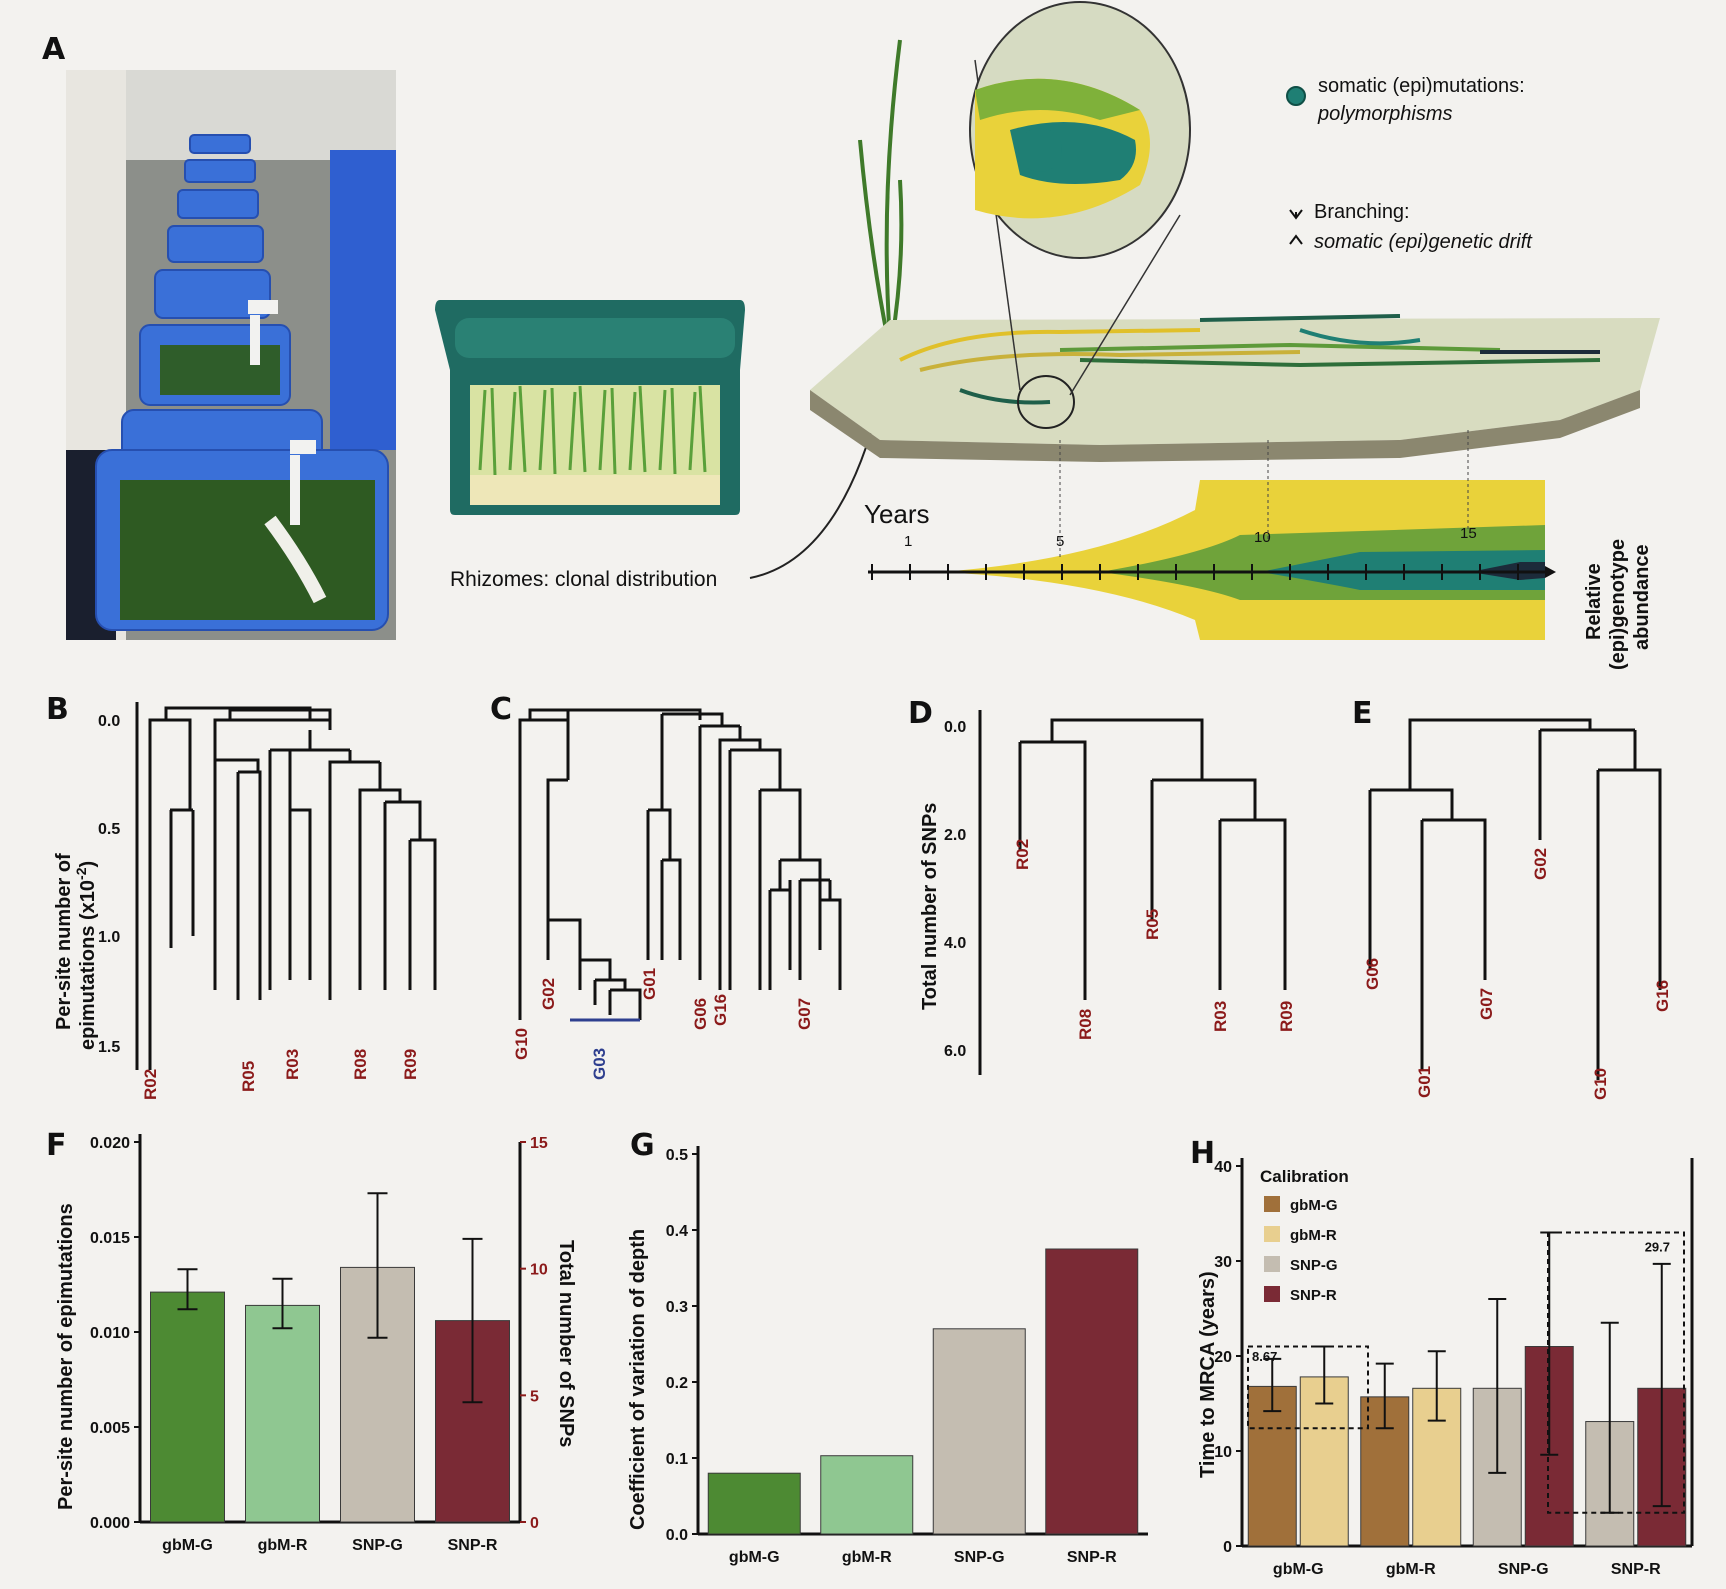  What do you see at coordinates (1203, 1153) in the screenshot?
I see `panel-letter-h: H` at bounding box center [1203, 1153].